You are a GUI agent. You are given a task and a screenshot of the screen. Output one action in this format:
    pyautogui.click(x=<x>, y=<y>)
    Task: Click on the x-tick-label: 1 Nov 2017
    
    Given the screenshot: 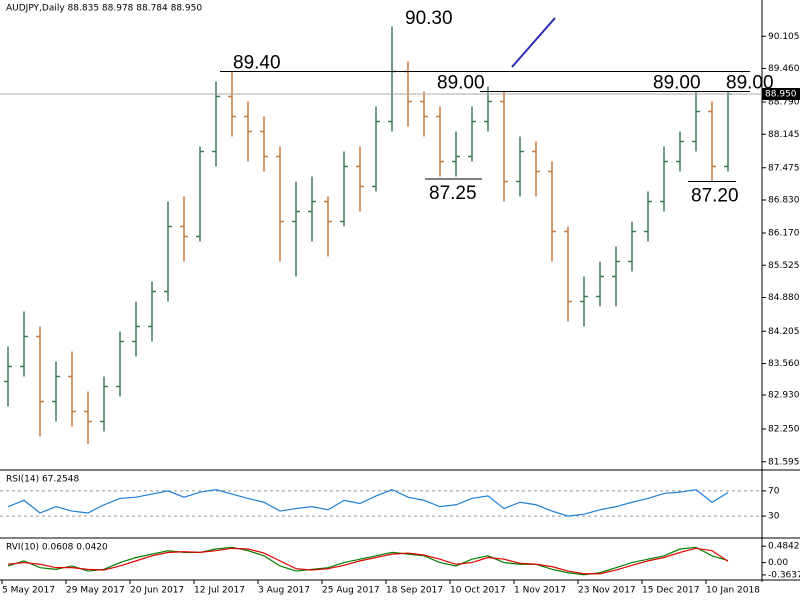 What is the action you would take?
    pyautogui.click(x=540, y=591)
    